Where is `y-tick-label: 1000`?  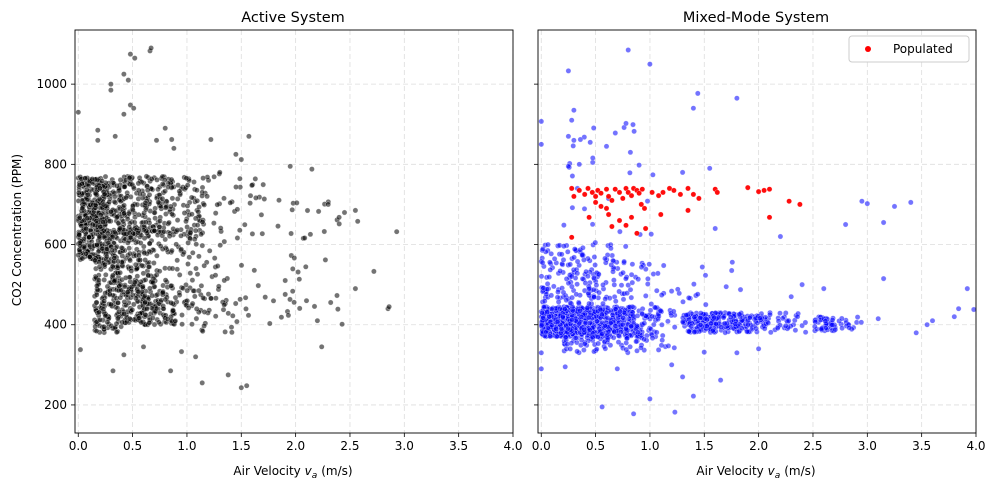
y-tick-label: 1000 is located at coordinates (51, 84).